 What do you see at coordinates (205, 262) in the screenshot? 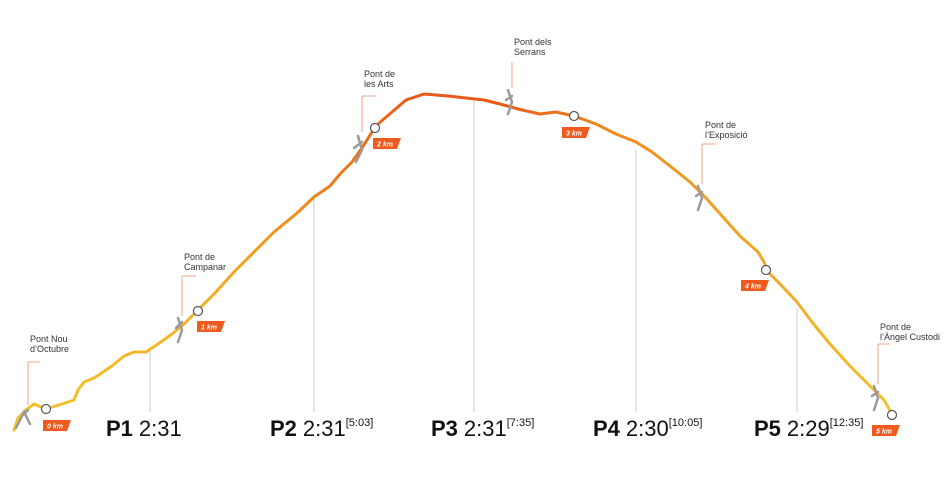
I see `bridge-label-campanar: Pont de Campanar` at bounding box center [205, 262].